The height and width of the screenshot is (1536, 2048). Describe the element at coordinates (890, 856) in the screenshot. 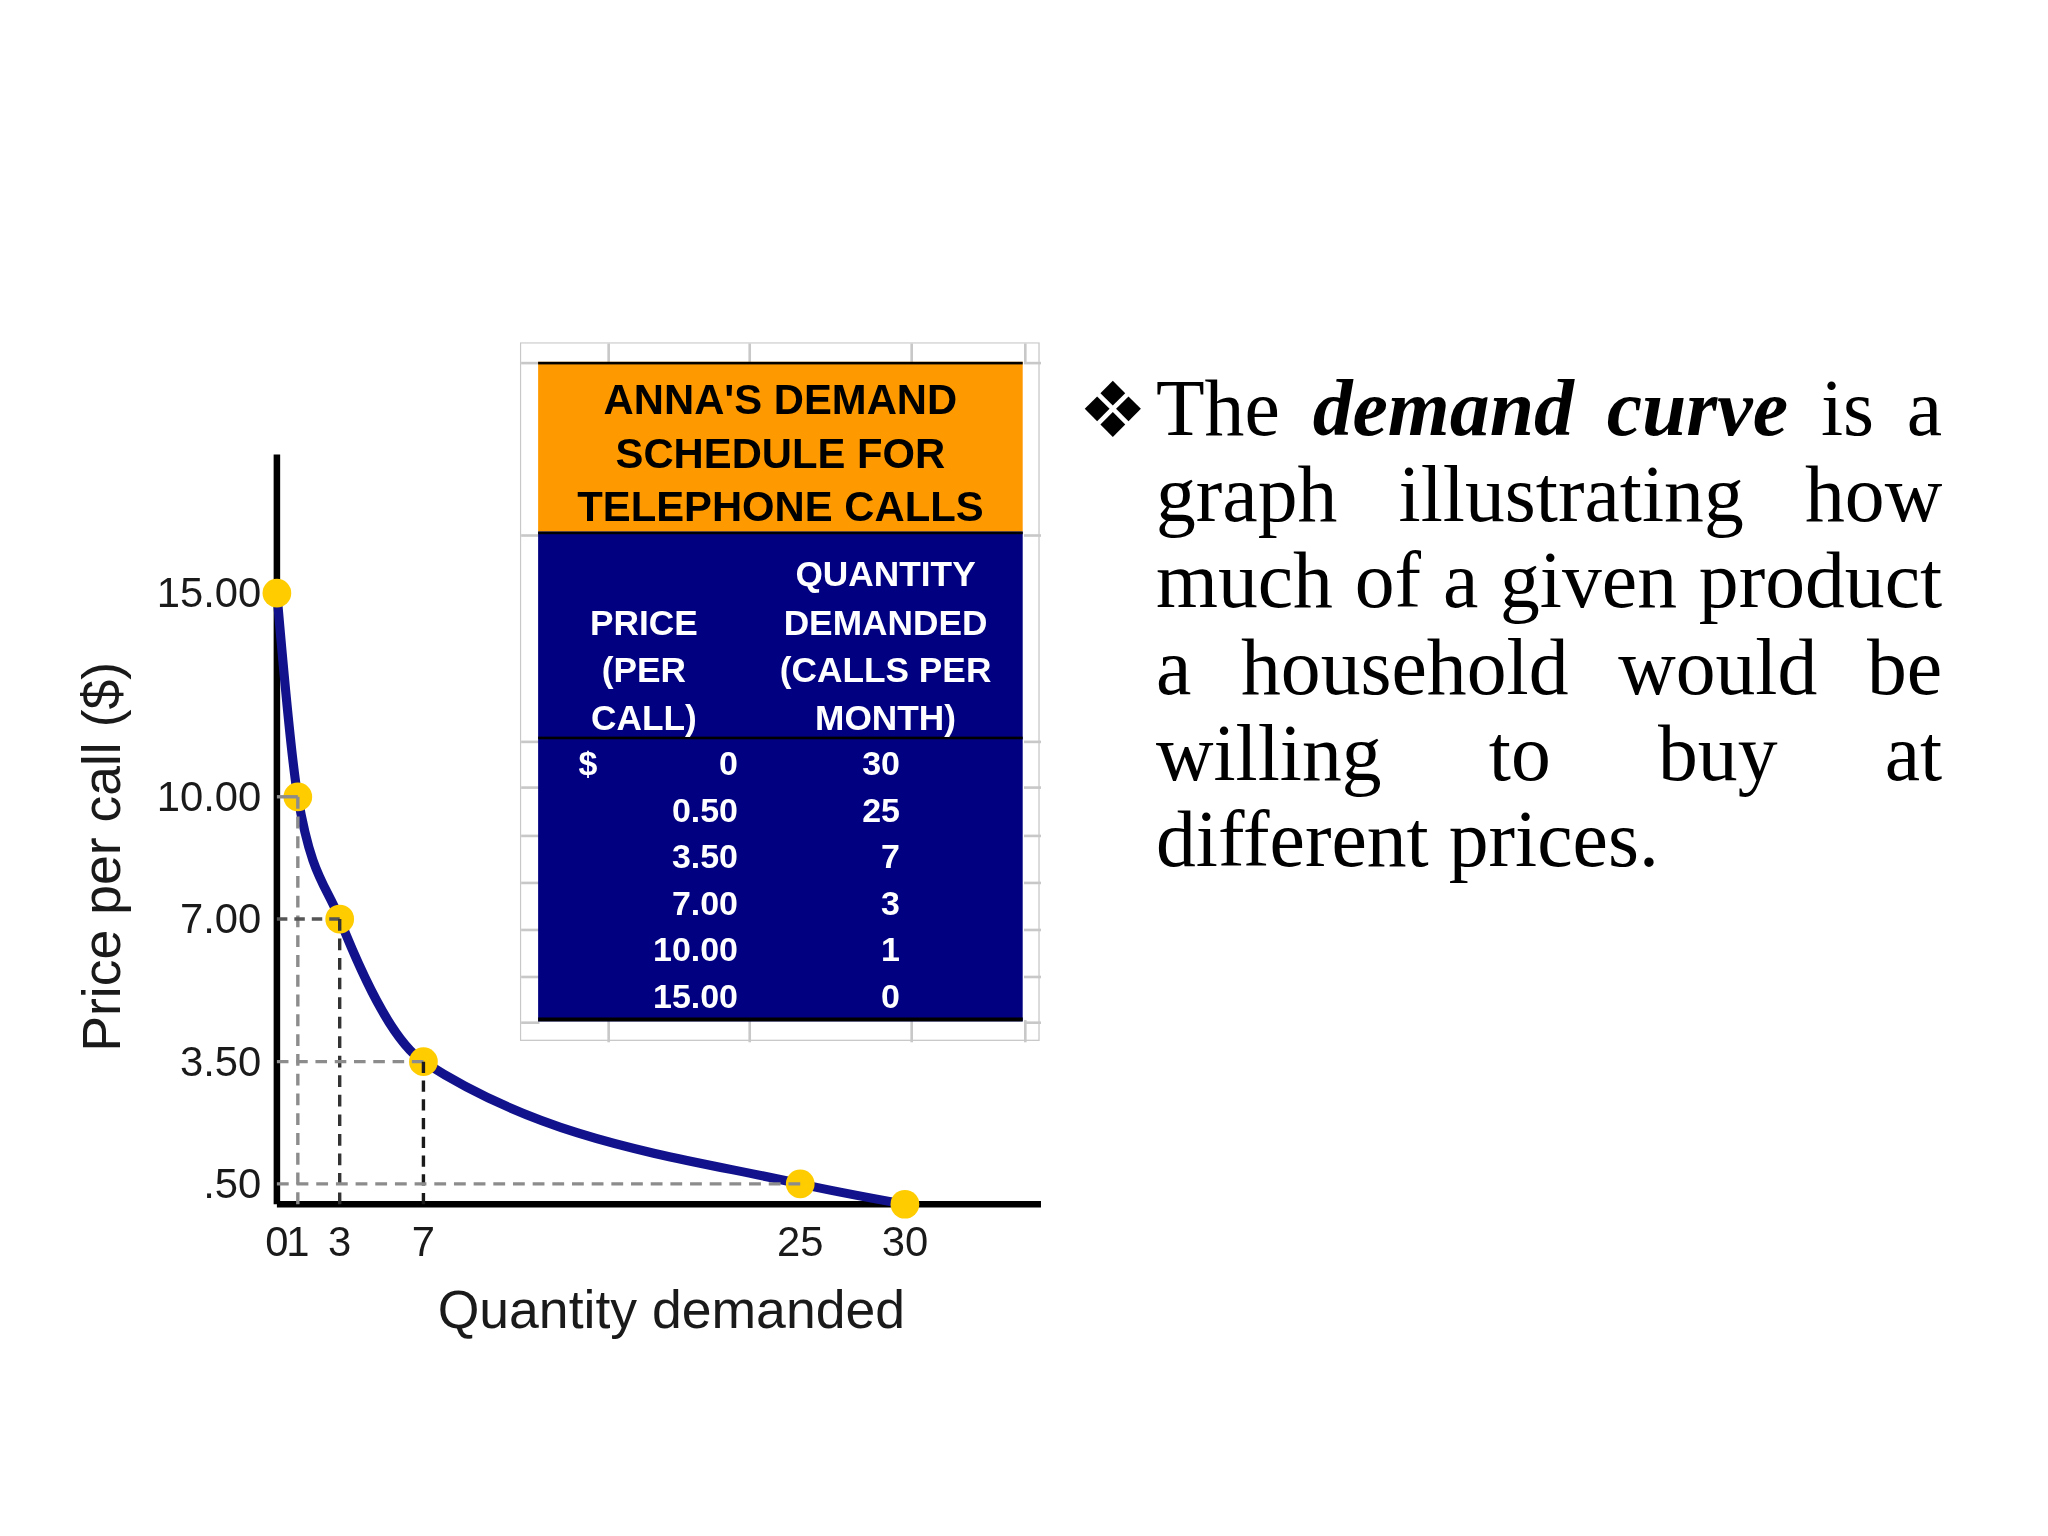

I see `annotation: 7` at that location.